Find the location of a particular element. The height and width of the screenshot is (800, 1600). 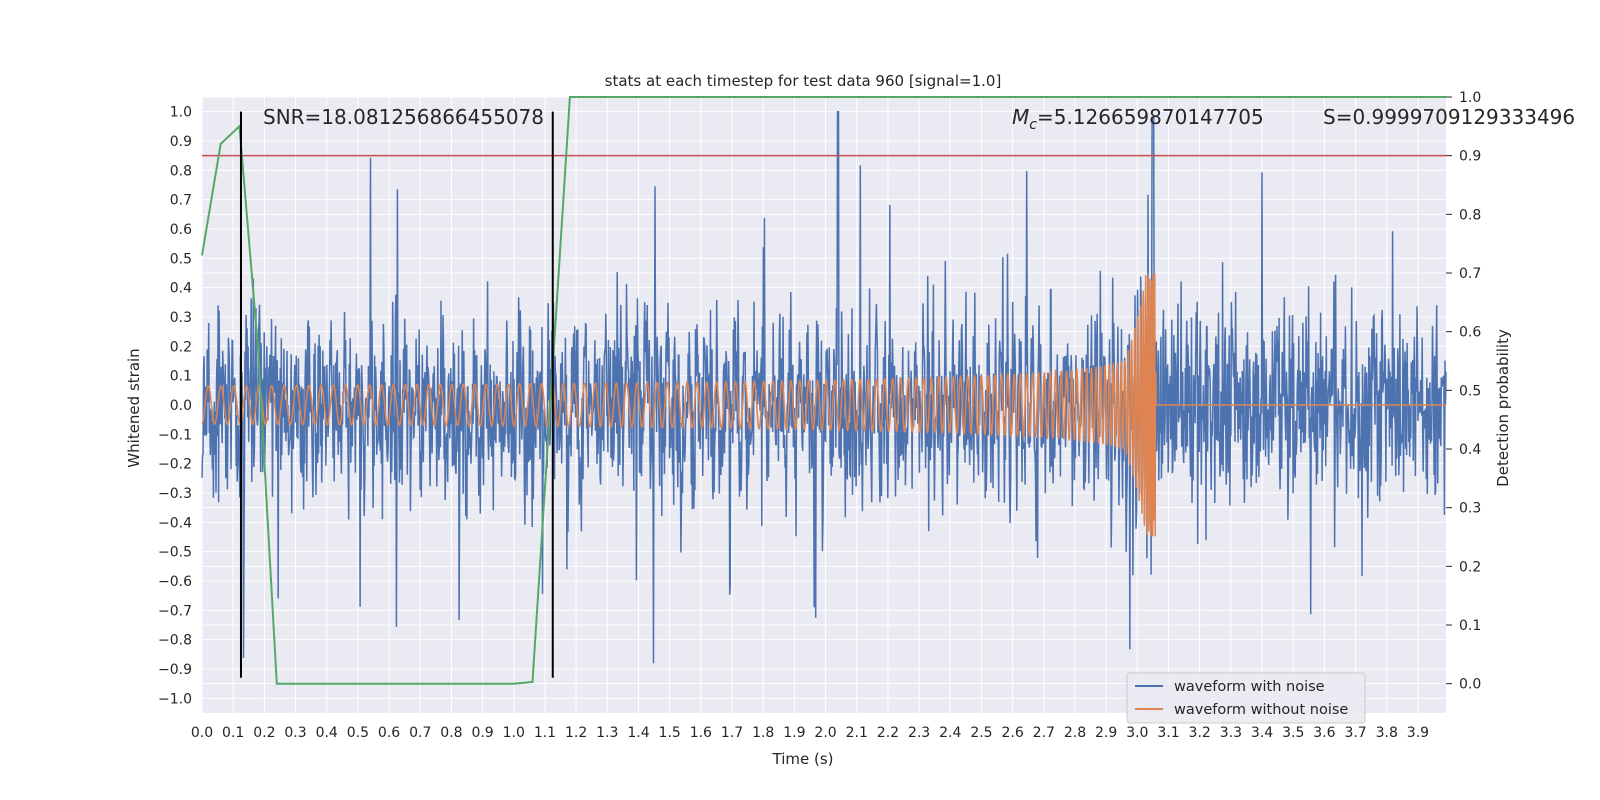

x-tick-label: 3.6 is located at coordinates (1324, 733).